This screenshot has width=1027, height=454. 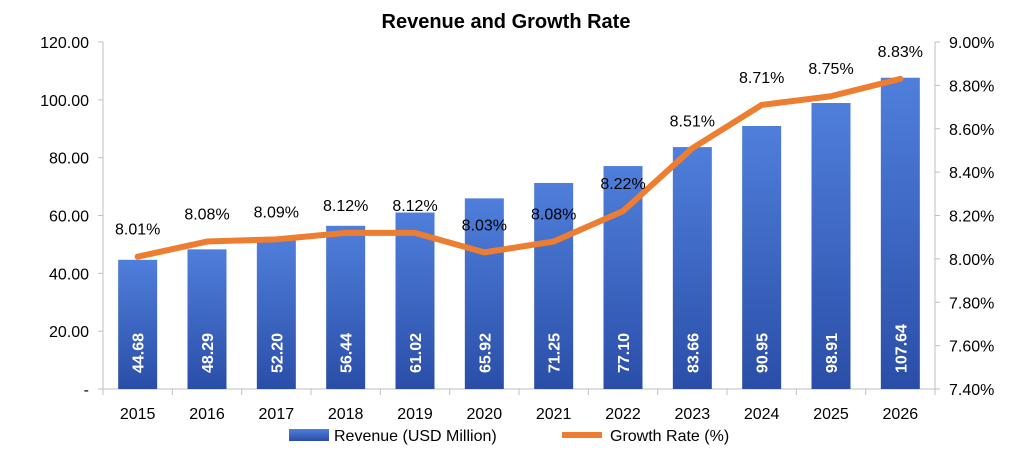 What do you see at coordinates (623, 414) in the screenshot?
I see `x-tick-label: 2022` at bounding box center [623, 414].